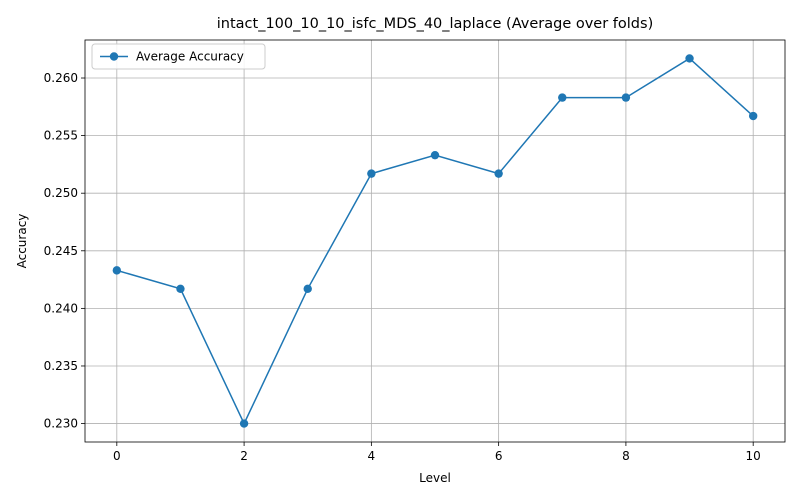  I want to click on y-tick-label: 0.255, so click(61, 136).